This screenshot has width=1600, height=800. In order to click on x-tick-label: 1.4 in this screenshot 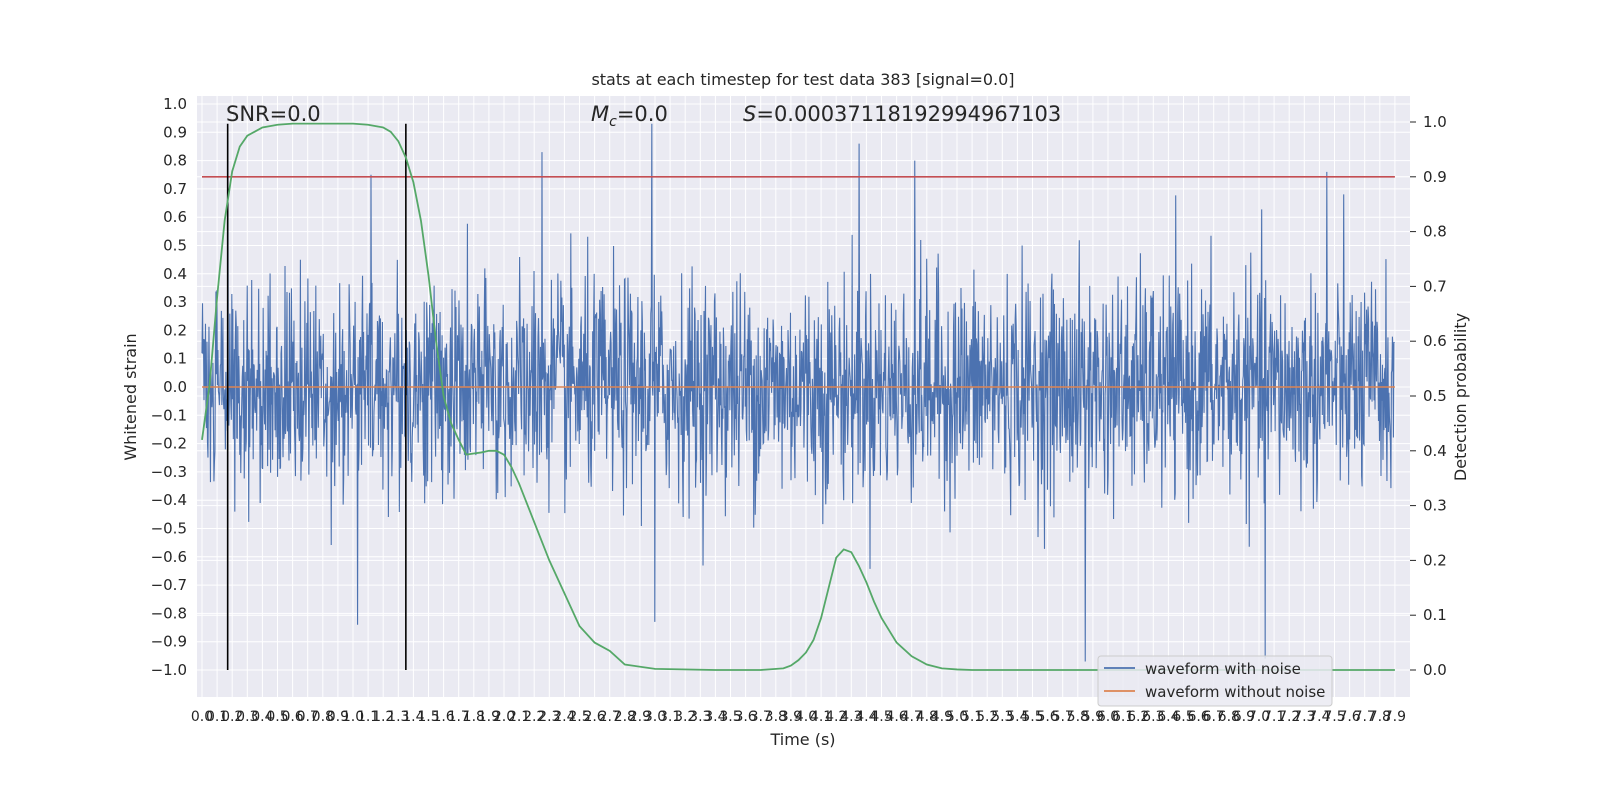, I will do `click(413, 717)`.